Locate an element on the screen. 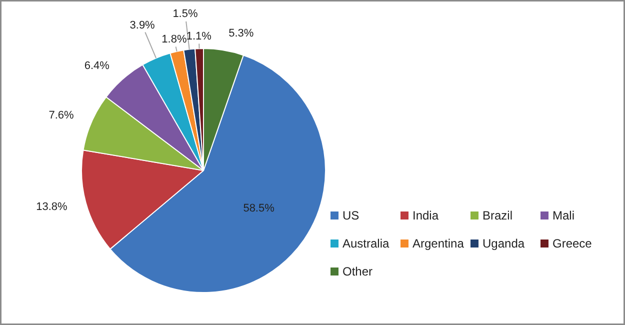 Image resolution: width=625 pixels, height=325 pixels. legend-label: Mali is located at coordinates (563, 215).